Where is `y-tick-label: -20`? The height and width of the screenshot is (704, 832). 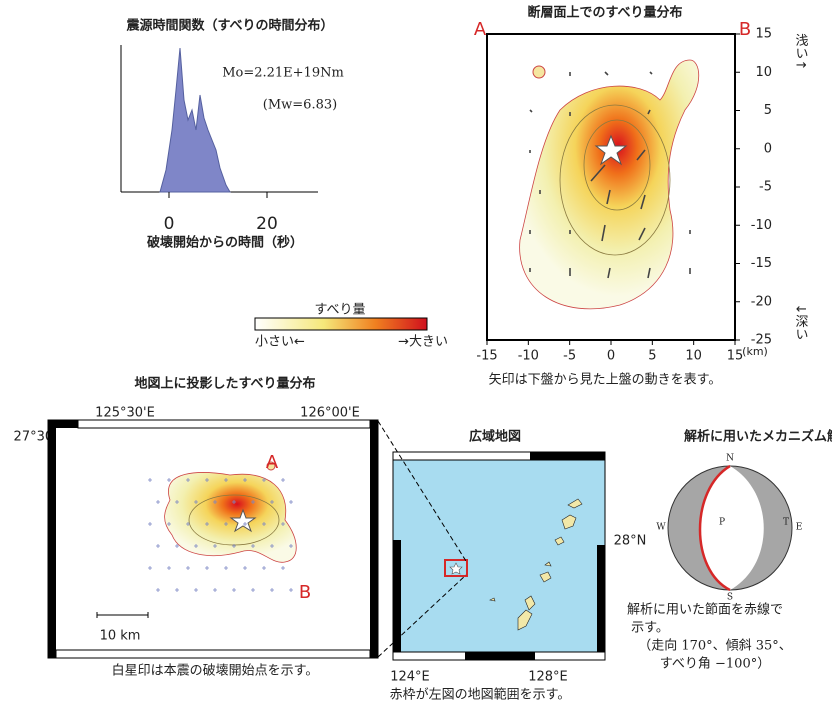
y-tick-label: -20 is located at coordinates (761, 301).